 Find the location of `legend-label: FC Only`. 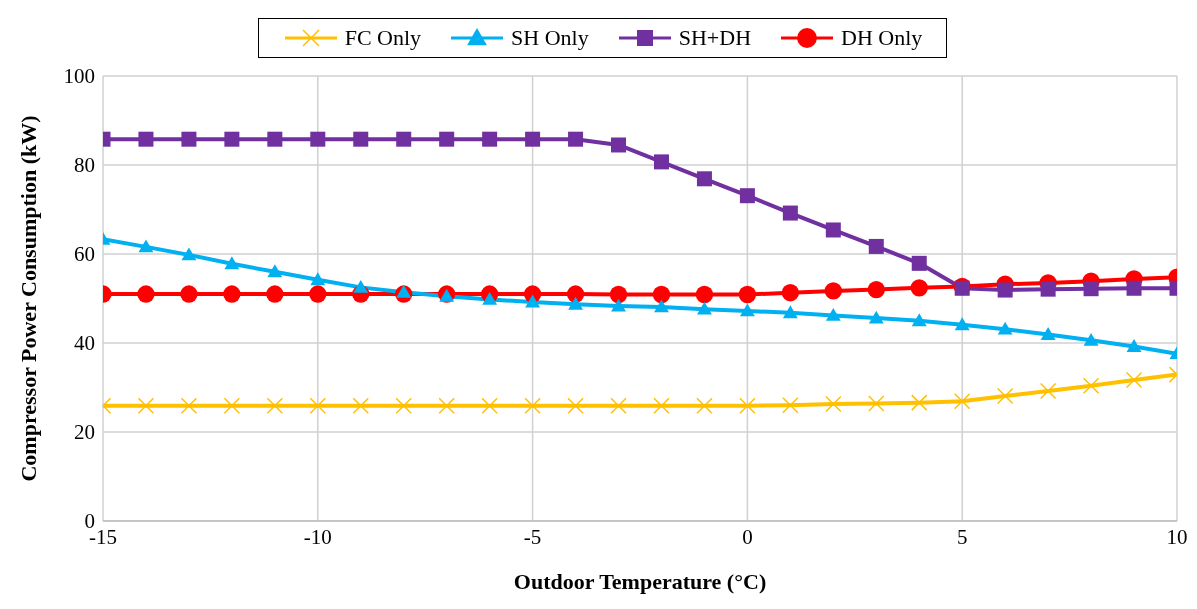

legend-label: FC Only is located at coordinates (383, 38).